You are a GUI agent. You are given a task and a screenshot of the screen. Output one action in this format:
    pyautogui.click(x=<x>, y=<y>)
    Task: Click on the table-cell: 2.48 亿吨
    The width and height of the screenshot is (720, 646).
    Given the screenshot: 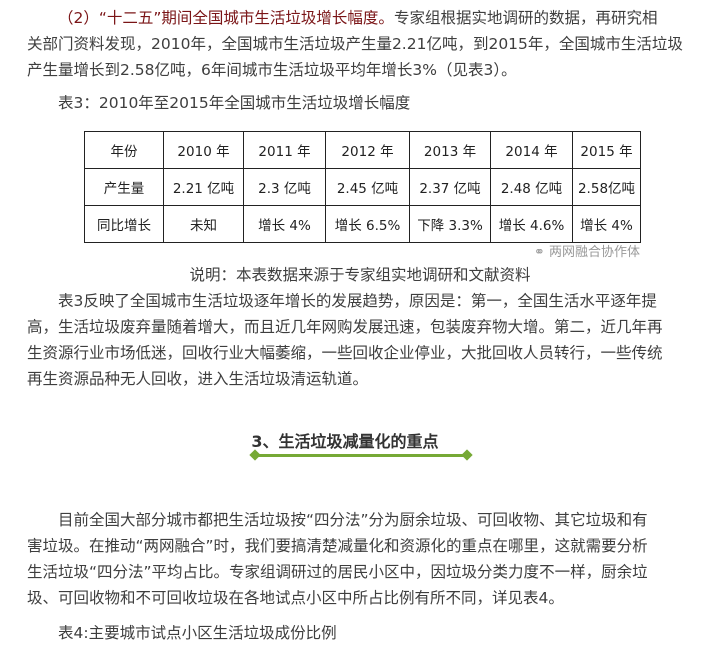 What is the action you would take?
    pyautogui.click(x=531, y=187)
    